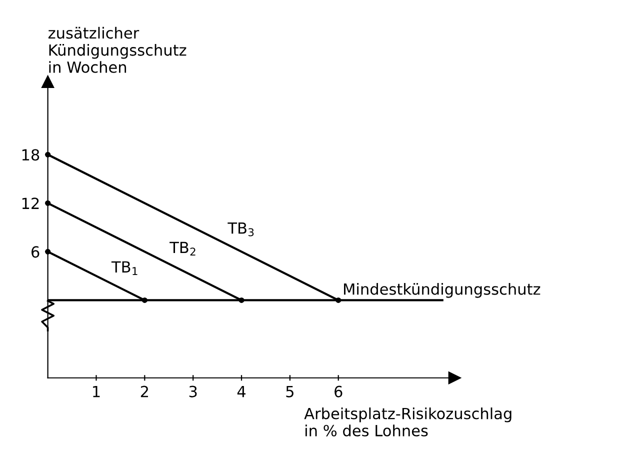 The height and width of the screenshot is (452, 621). Describe the element at coordinates (117, 49) in the screenshot. I see `y-axis-title: zusätzlicher Kündigungsschutz in Wochen` at that location.